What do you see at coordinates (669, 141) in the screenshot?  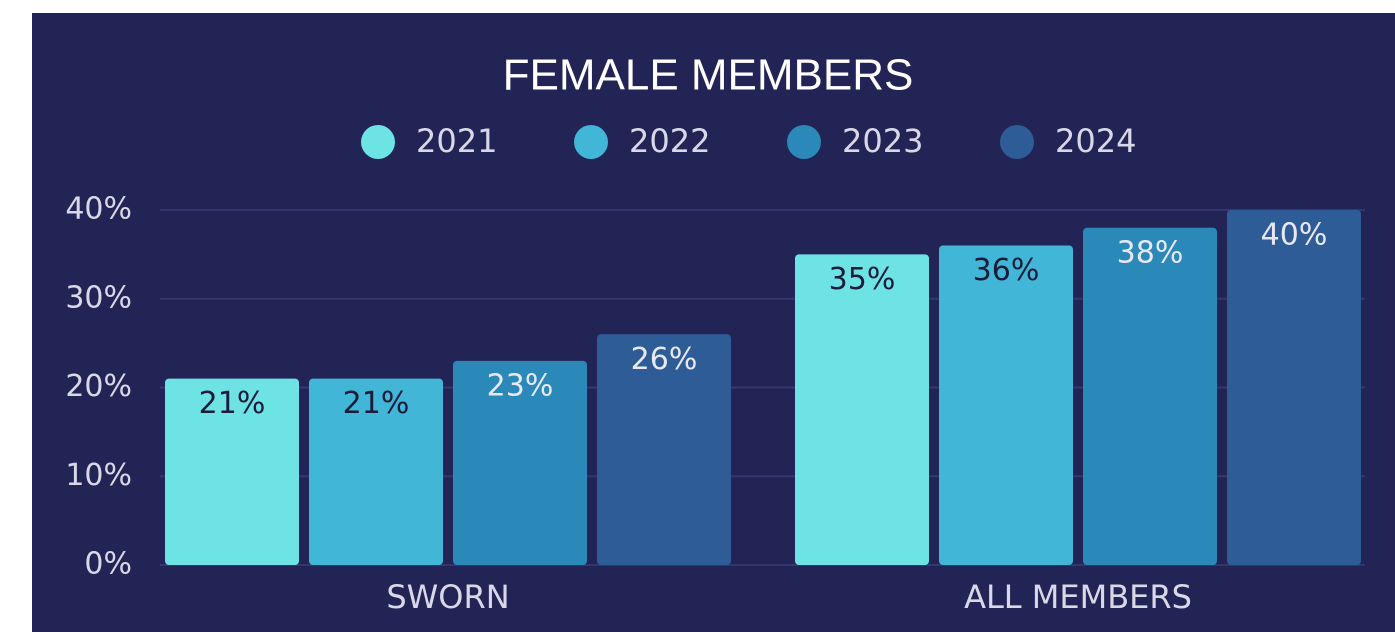 I see `legend-label: 2022` at bounding box center [669, 141].